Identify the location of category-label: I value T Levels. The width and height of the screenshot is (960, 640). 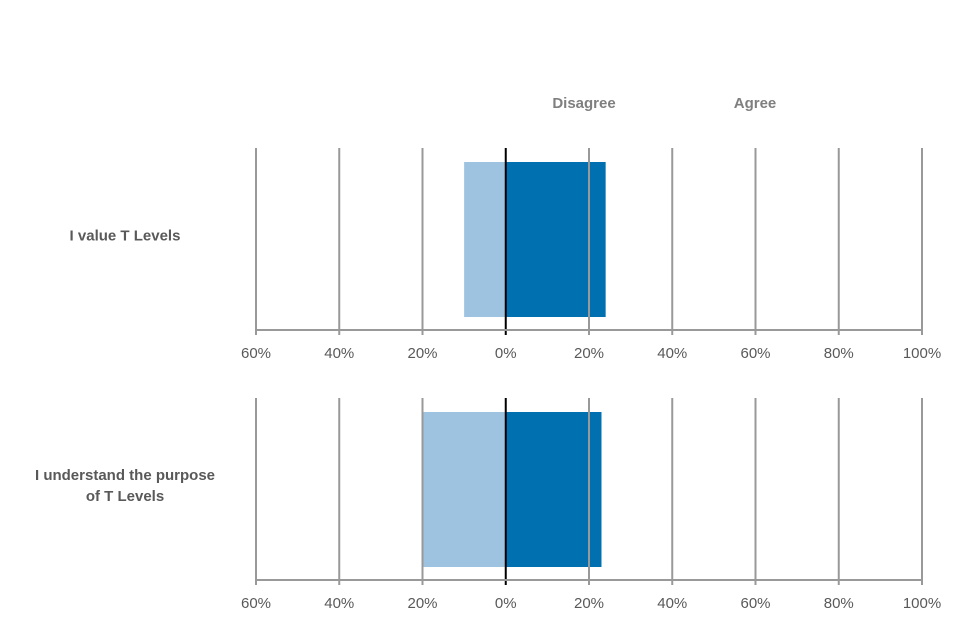
(125, 236).